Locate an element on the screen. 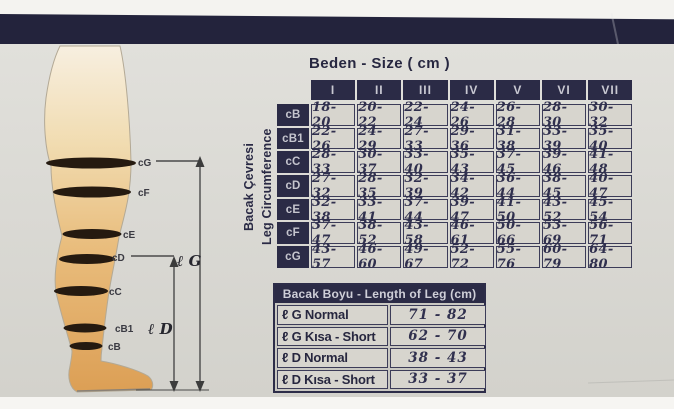 The image size is (674, 409). size-cell: 50-66 is located at coordinates (517, 233).